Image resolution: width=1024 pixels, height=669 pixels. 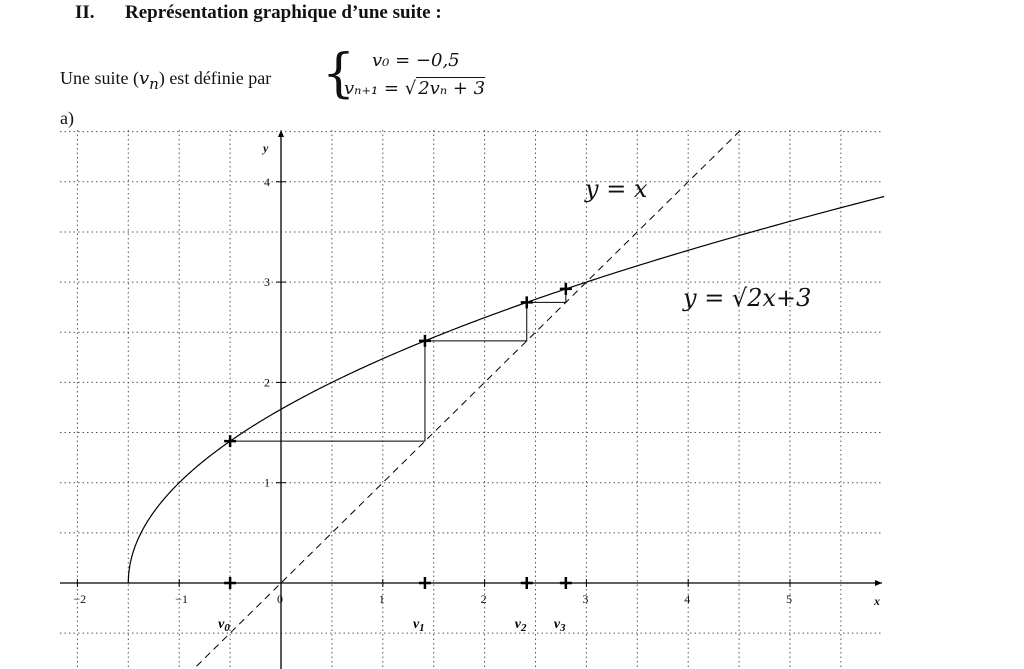 What do you see at coordinates (339, 74) in the screenshot?
I see `brace: {` at bounding box center [339, 74].